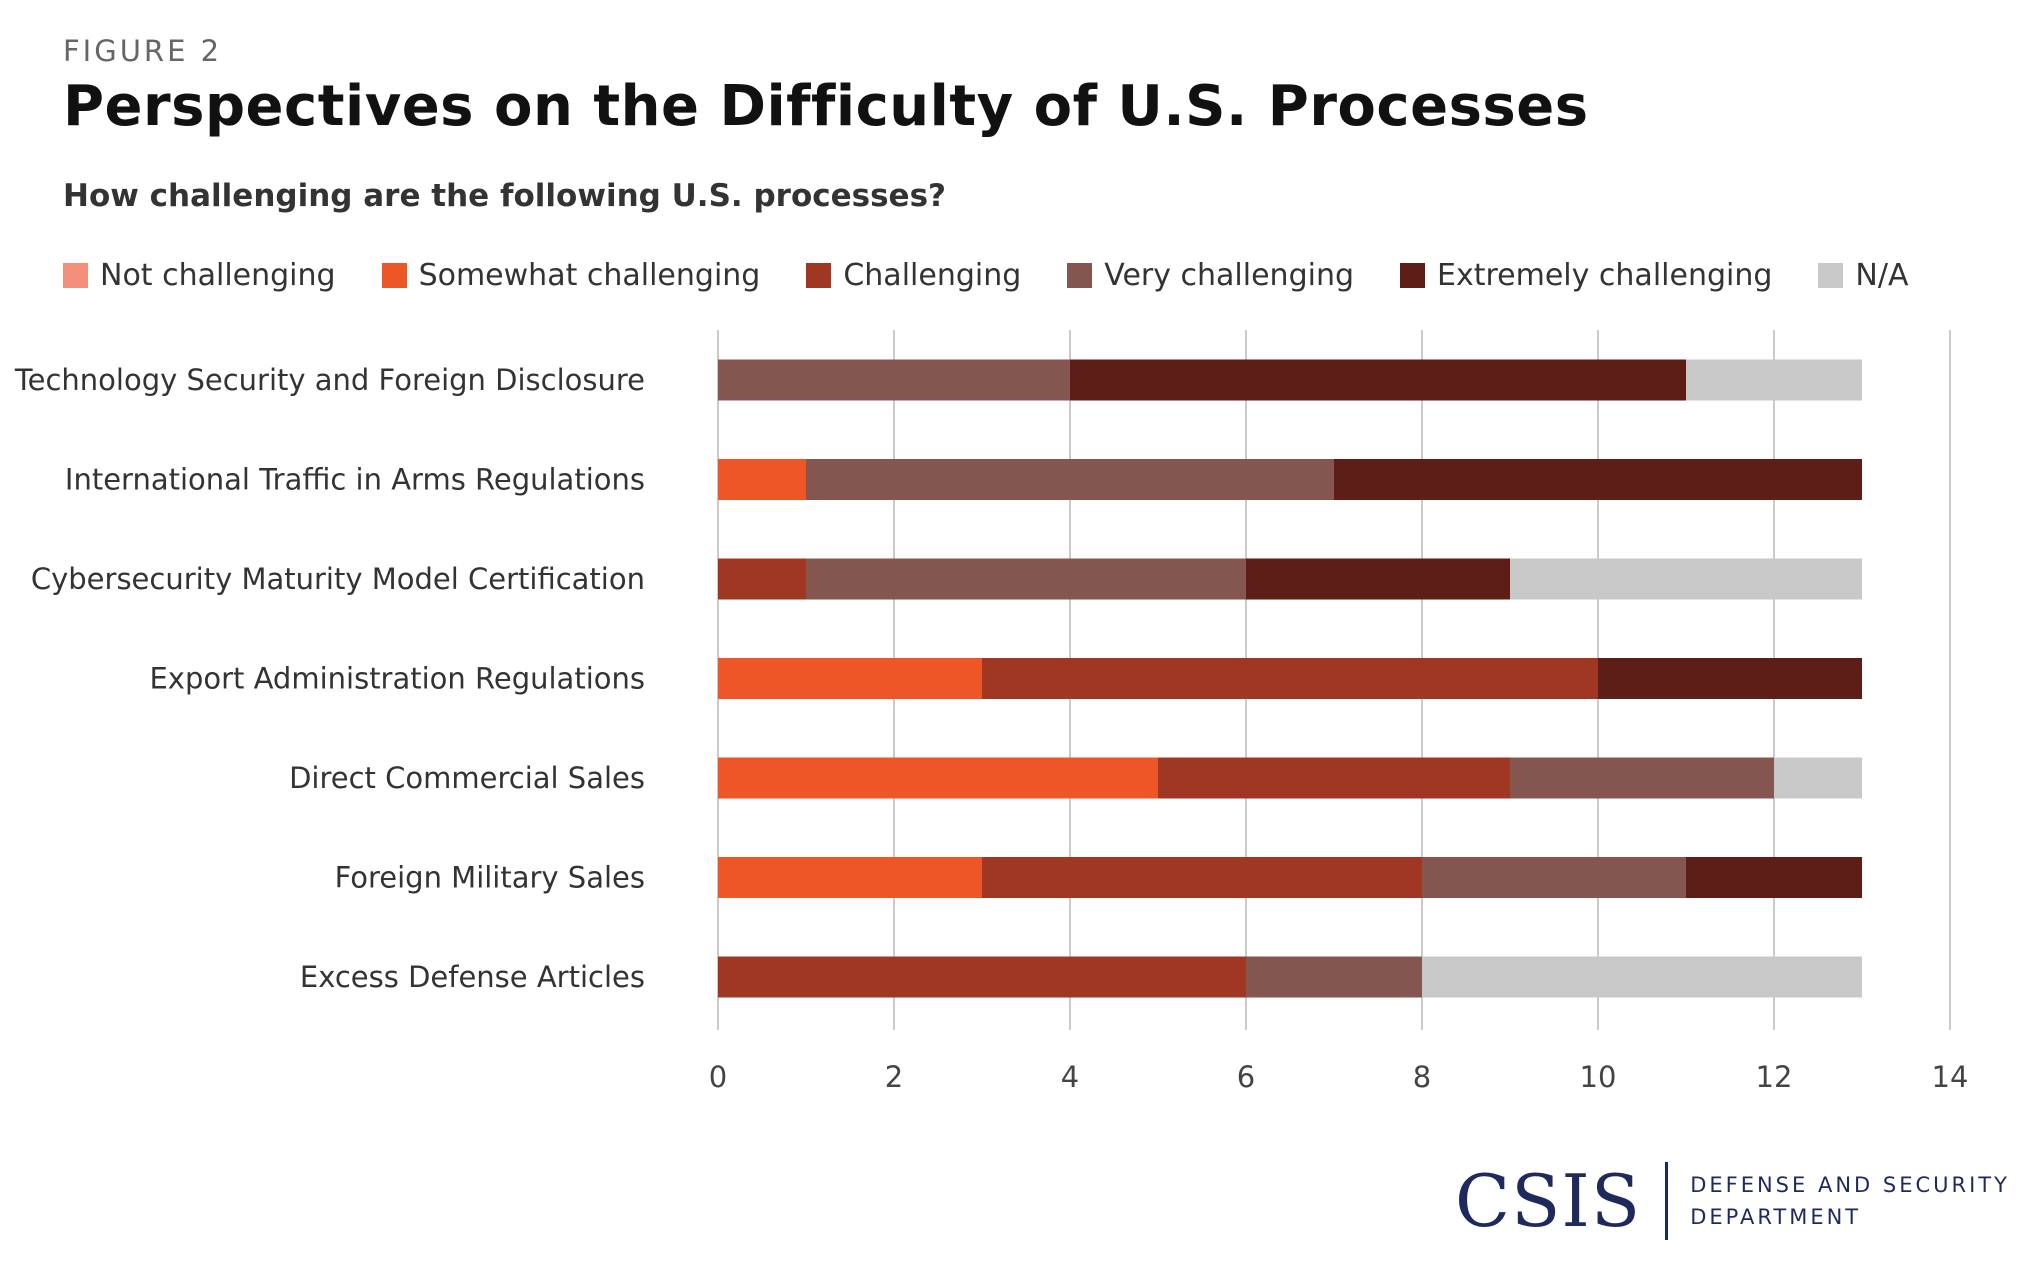 The width and height of the screenshot is (2025, 1265). What do you see at coordinates (1850, 1201) in the screenshot?
I see `department-name: DEFENSE AND SECURITY DEPARTMENT` at bounding box center [1850, 1201].